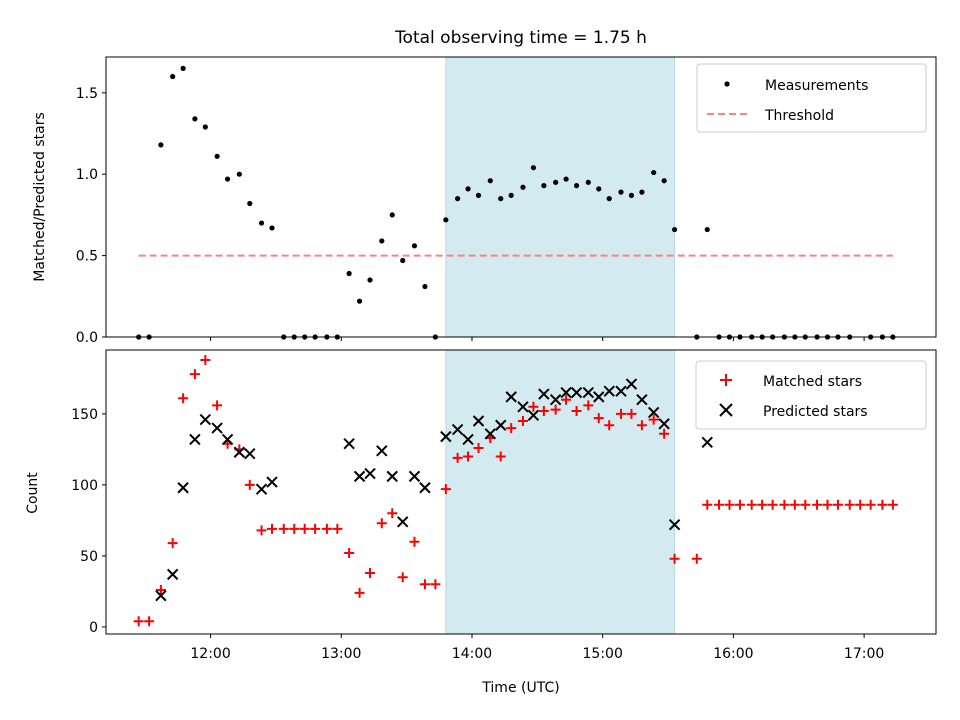  I want to click on top-y-tick-label: 0.0, so click(87, 338).